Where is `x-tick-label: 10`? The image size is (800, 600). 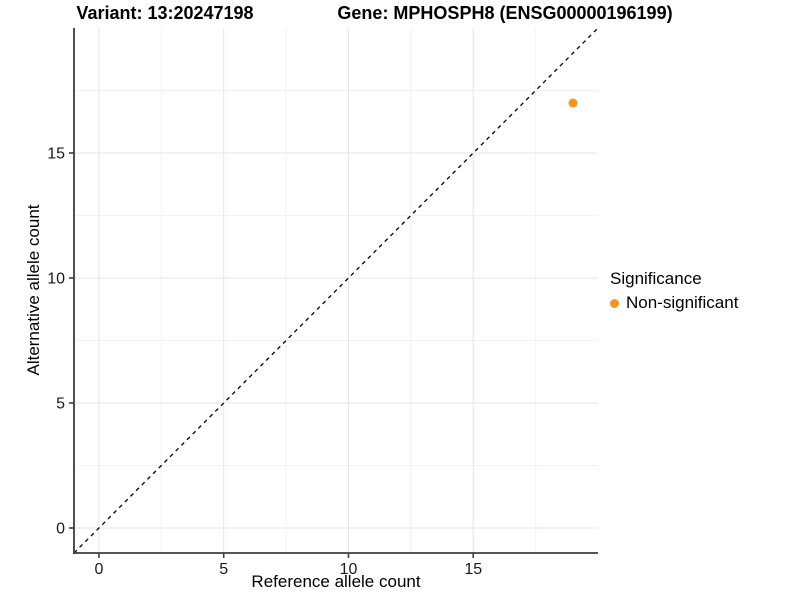
x-tick-label: 10 is located at coordinates (349, 569).